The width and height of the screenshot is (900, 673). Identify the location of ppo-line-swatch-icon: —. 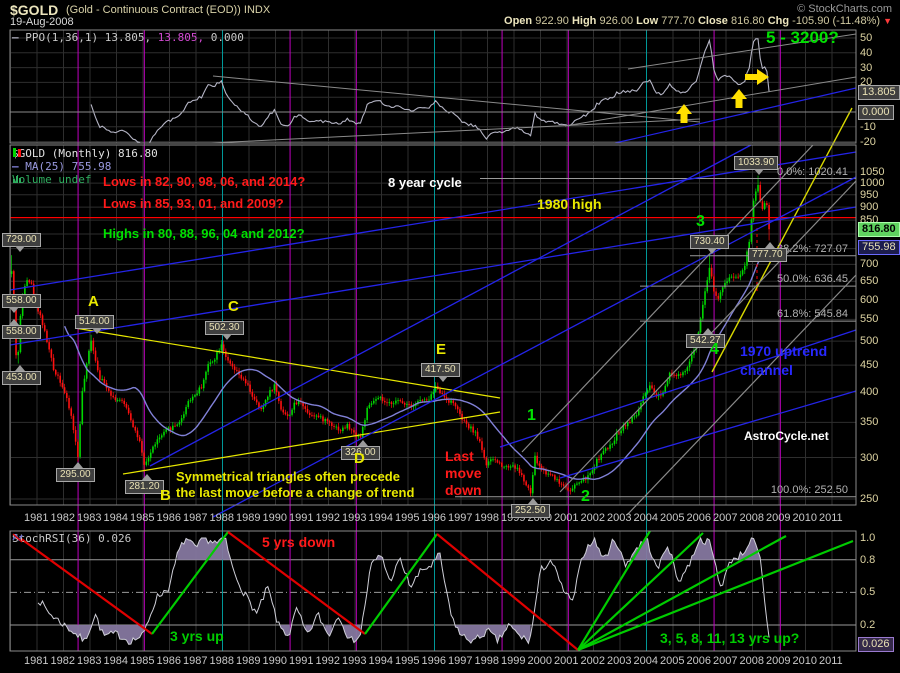
(15, 37).